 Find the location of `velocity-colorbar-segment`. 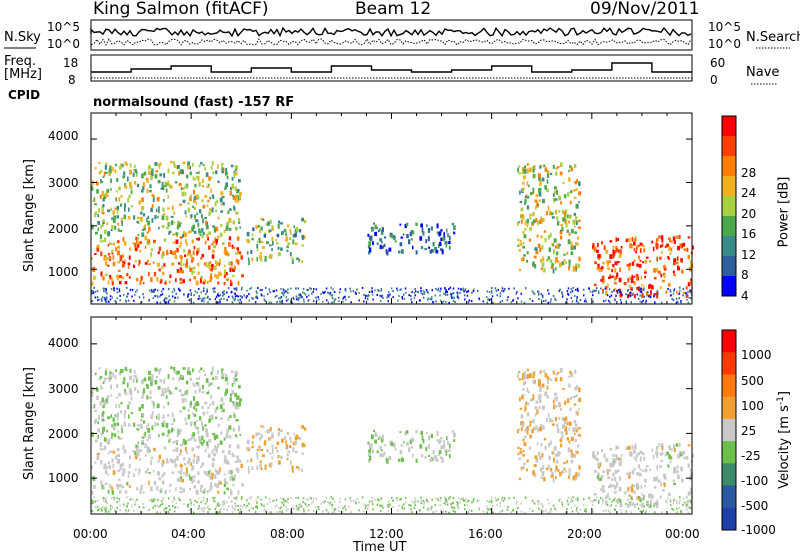

velocity-colorbar-segment is located at coordinates (729, 430).